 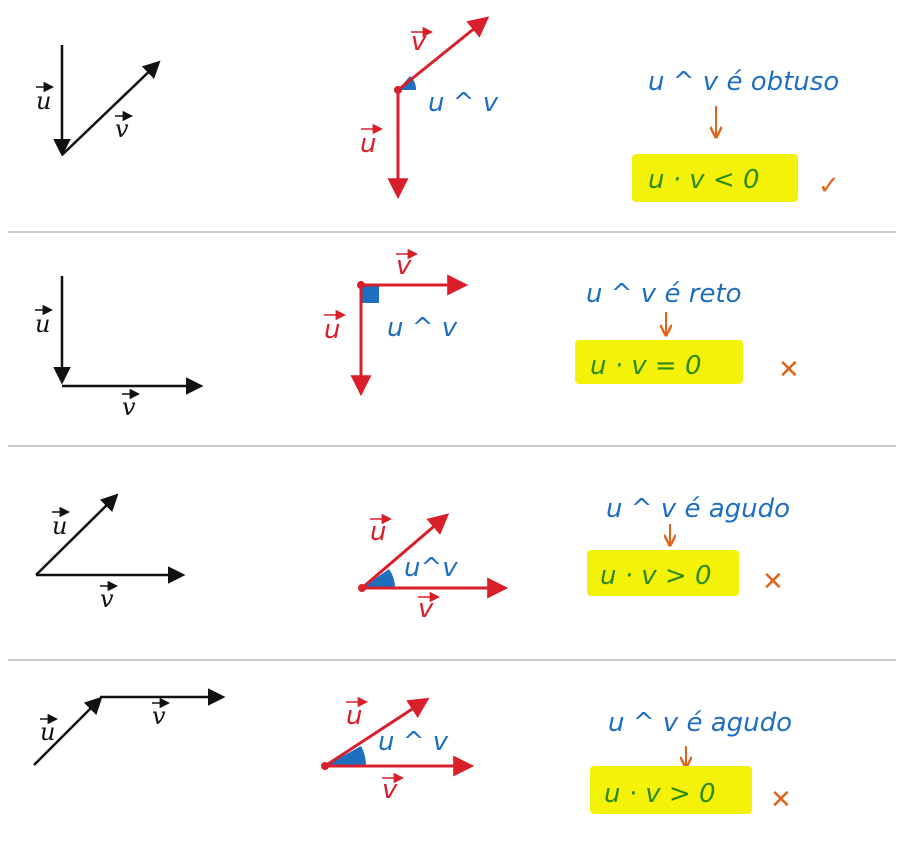 I want to click on row2-original-vectors: u v, so click(x=119, y=348).